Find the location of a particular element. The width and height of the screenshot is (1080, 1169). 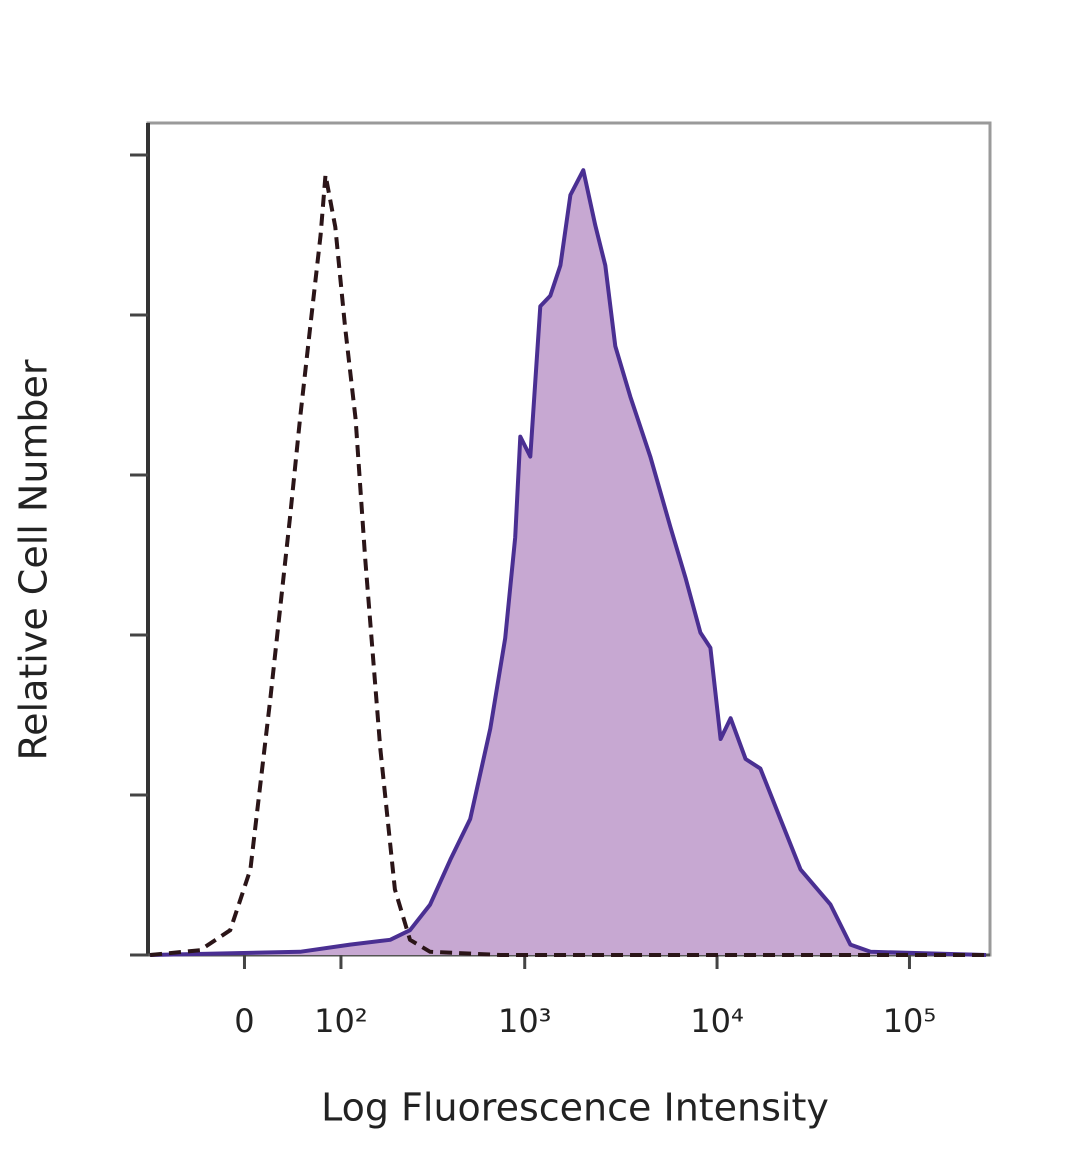

x-tick-label: 10³ is located at coordinates (525, 1021).